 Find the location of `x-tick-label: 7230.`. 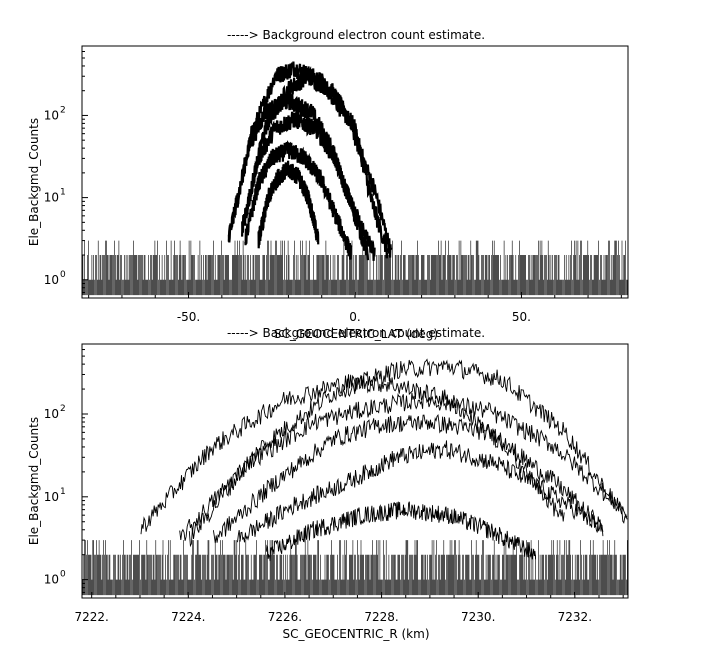

x-tick-label: 7230. is located at coordinates (478, 617).